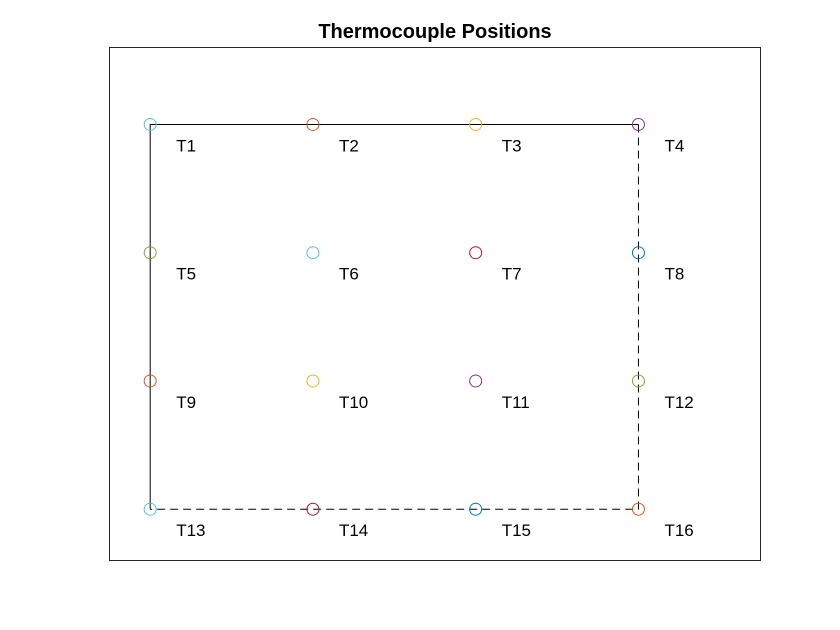 This screenshot has width=840, height=630. I want to click on thermocouple-marker-t2, so click(313, 124).